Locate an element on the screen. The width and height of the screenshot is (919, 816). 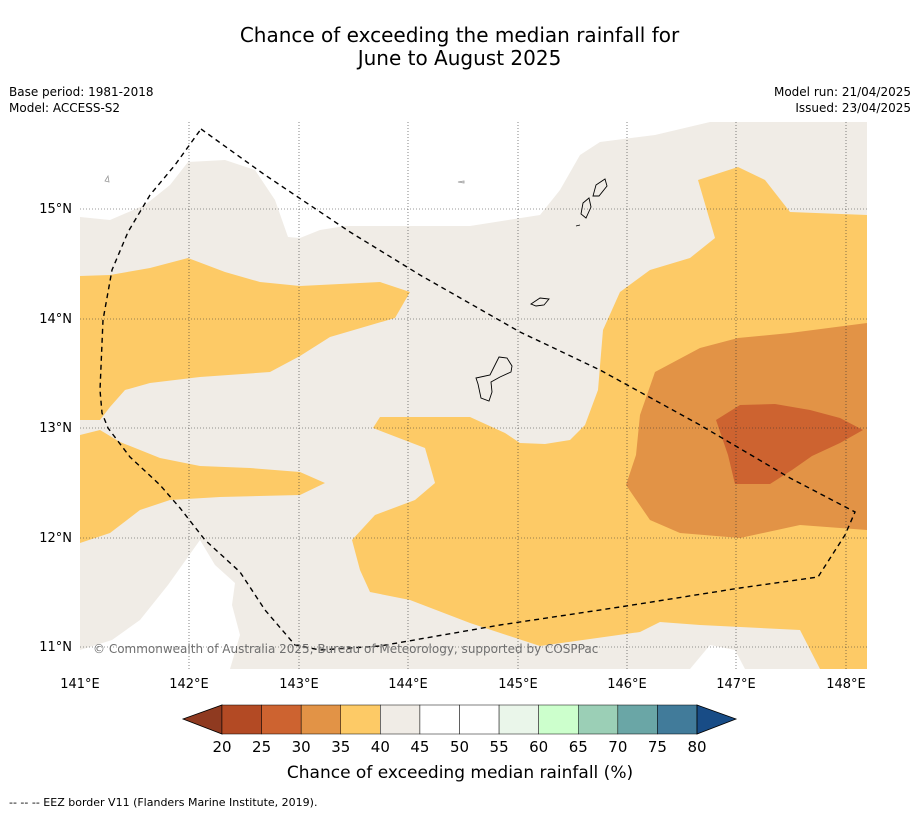
colorbar-tick-label: 20 is located at coordinates (221, 747).